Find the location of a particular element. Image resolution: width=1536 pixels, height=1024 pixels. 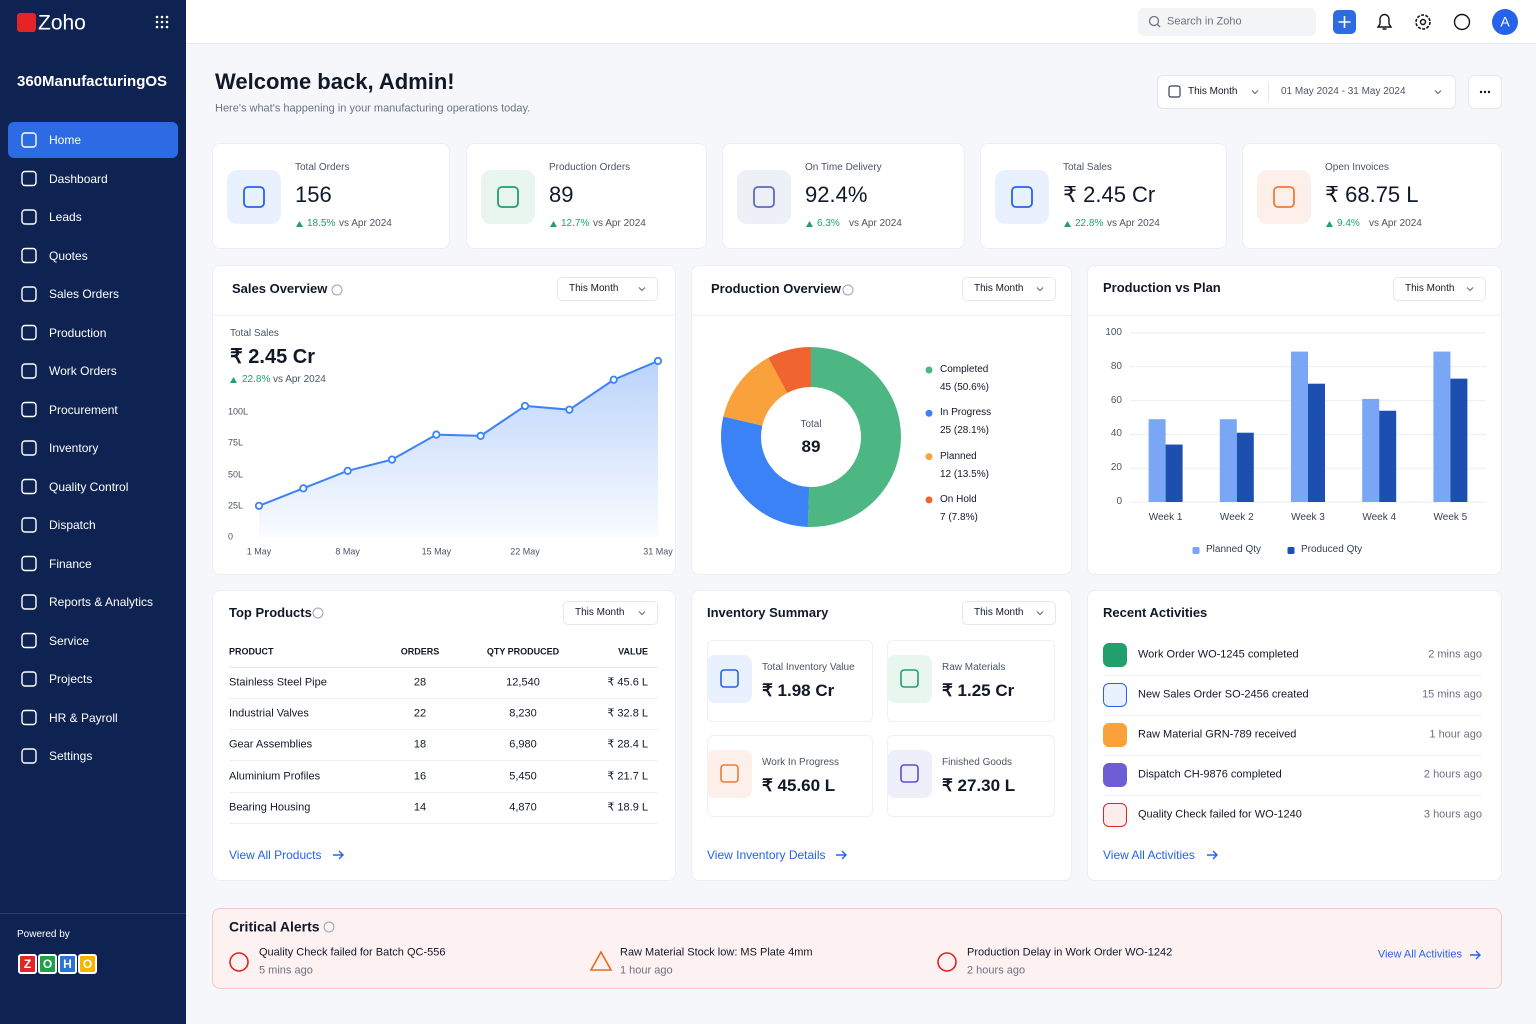

table-cell: 16 is located at coordinates (420, 776).